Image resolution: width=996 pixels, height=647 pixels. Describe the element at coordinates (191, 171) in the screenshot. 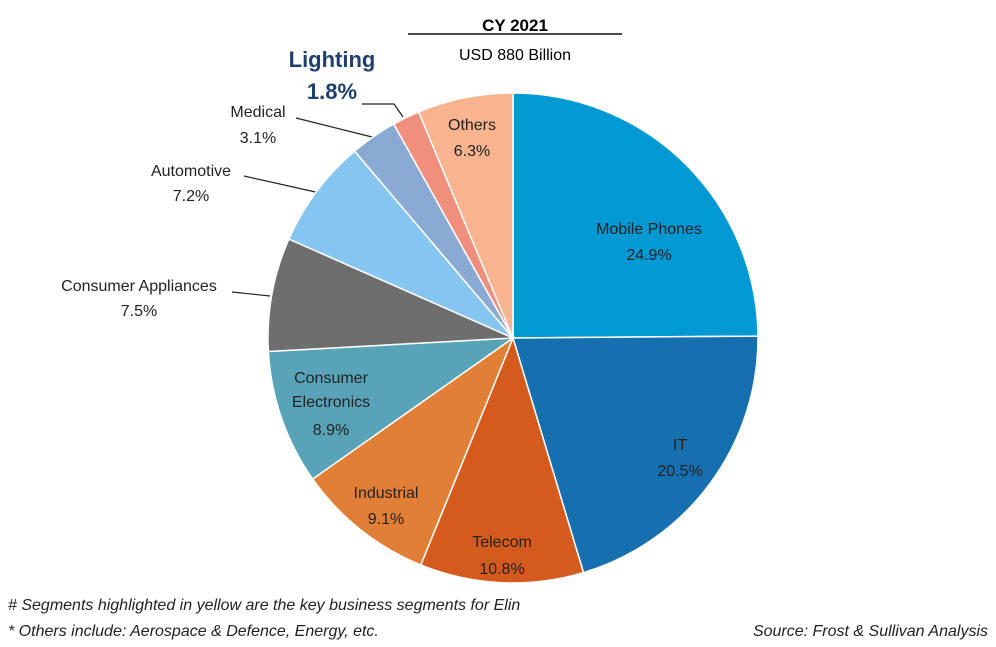

I see `slice-label: Automotive` at that location.